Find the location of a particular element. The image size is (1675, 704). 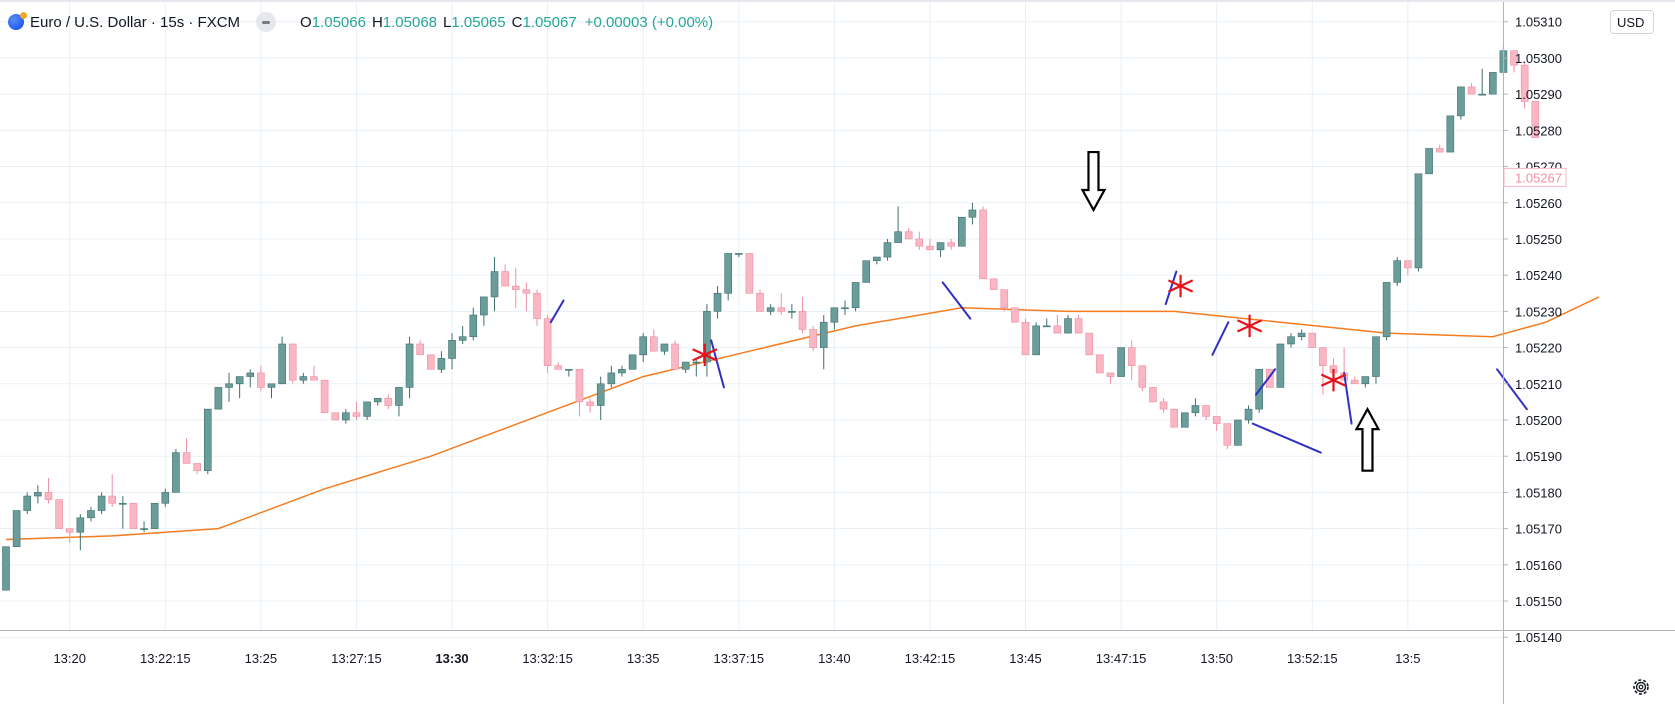

price-tick-label: 1.05190 is located at coordinates (1538, 456).